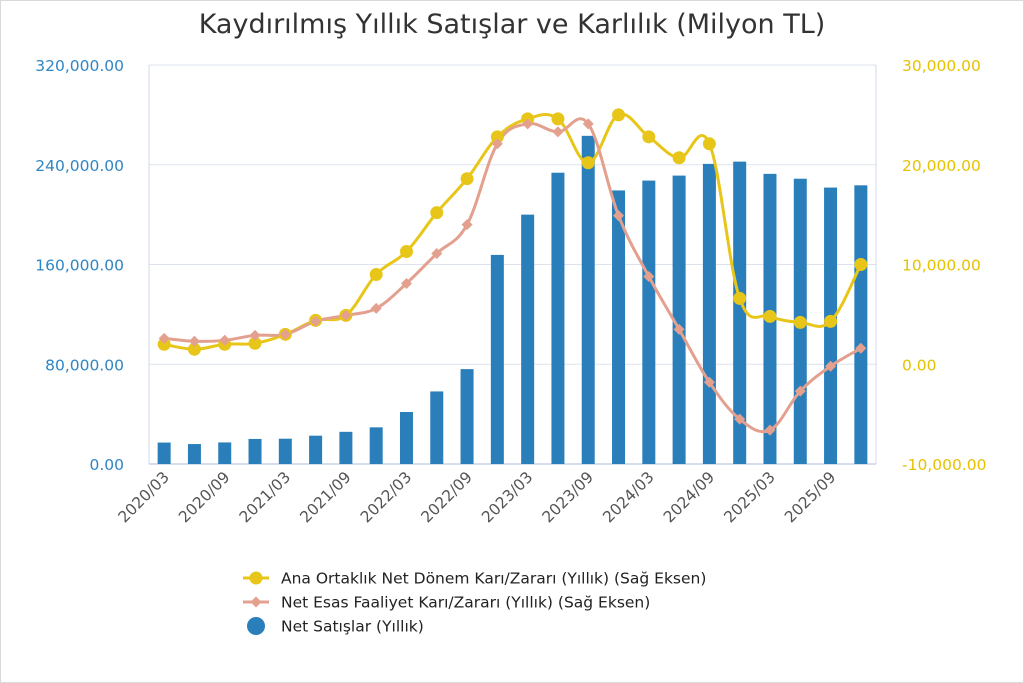  Describe the element at coordinates (919, 365) in the screenshot. I see `right-tick-label: 0.00` at that location.